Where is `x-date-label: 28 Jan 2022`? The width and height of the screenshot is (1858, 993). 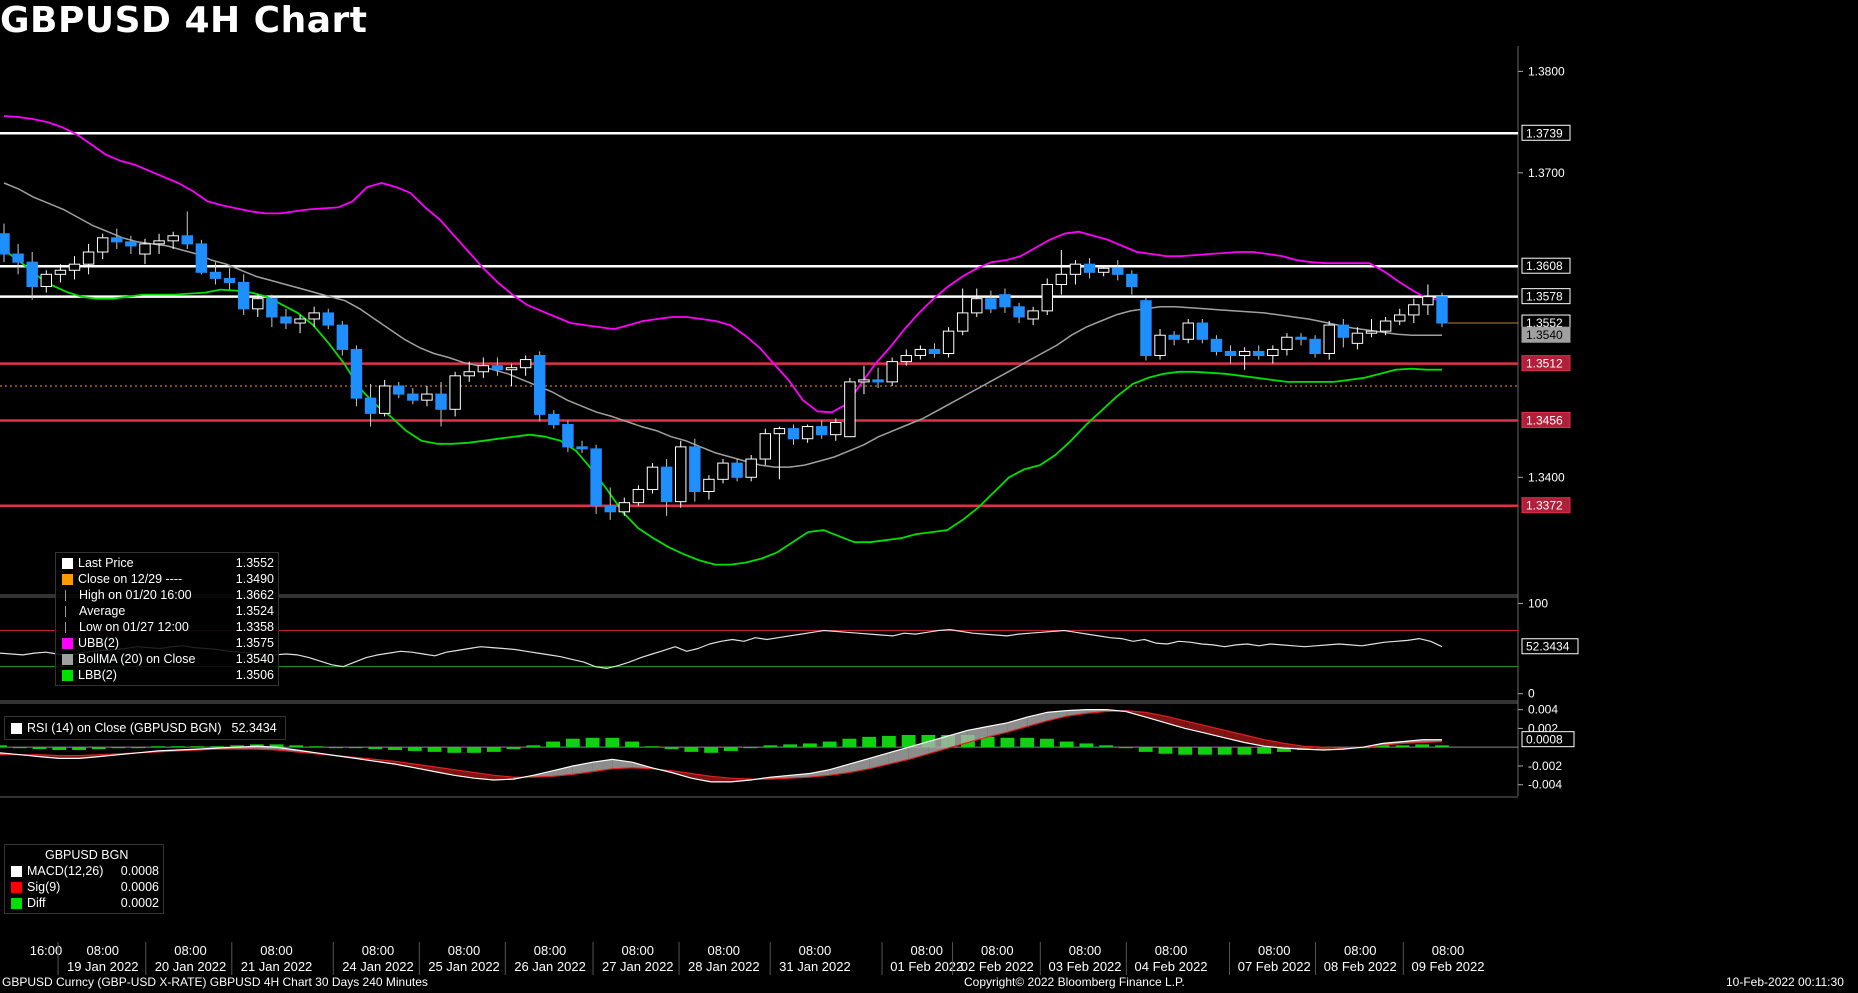
x-date-label: 28 Jan 2022 is located at coordinates (724, 966).